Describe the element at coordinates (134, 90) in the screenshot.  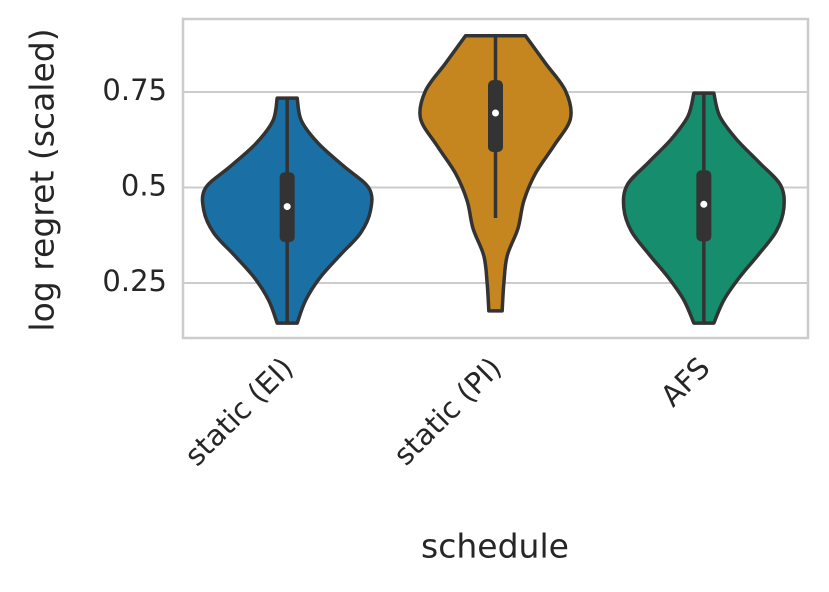
I see `y-tick-label: 0.75` at that location.